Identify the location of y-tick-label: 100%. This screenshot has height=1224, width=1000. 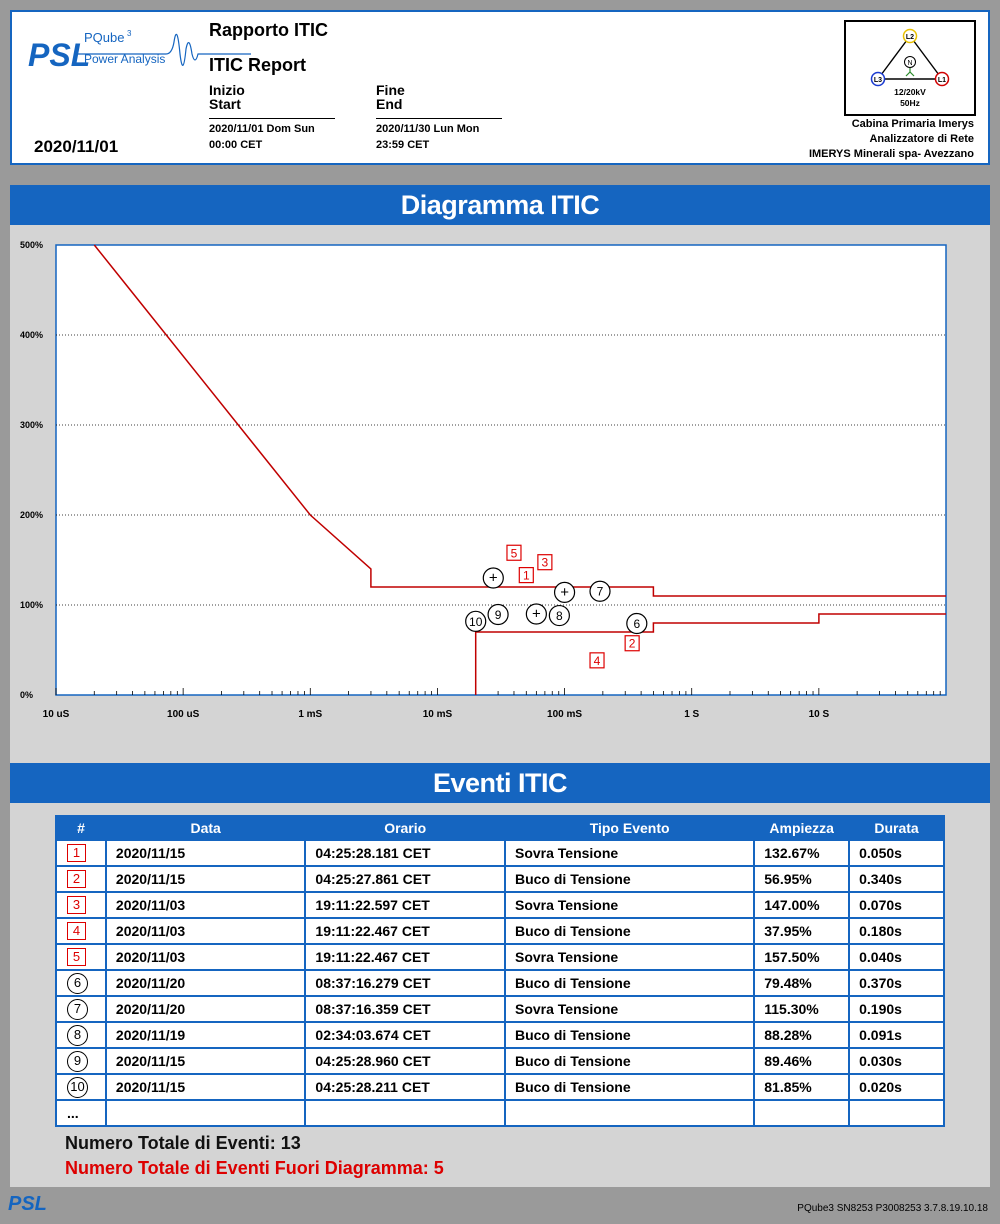
(31, 605).